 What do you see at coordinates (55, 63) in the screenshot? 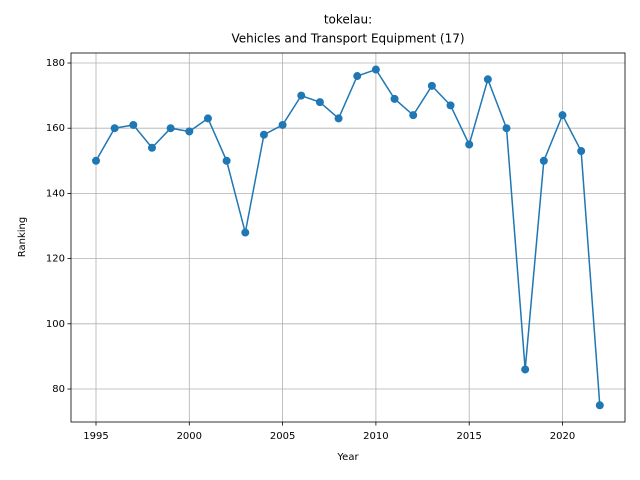
I see `y-tick-label: 180` at bounding box center [55, 63].